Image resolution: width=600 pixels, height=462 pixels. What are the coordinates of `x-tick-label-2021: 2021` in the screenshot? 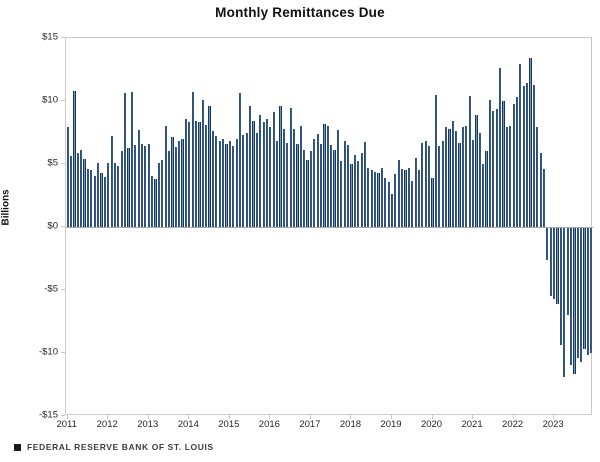 It's located at (472, 424).